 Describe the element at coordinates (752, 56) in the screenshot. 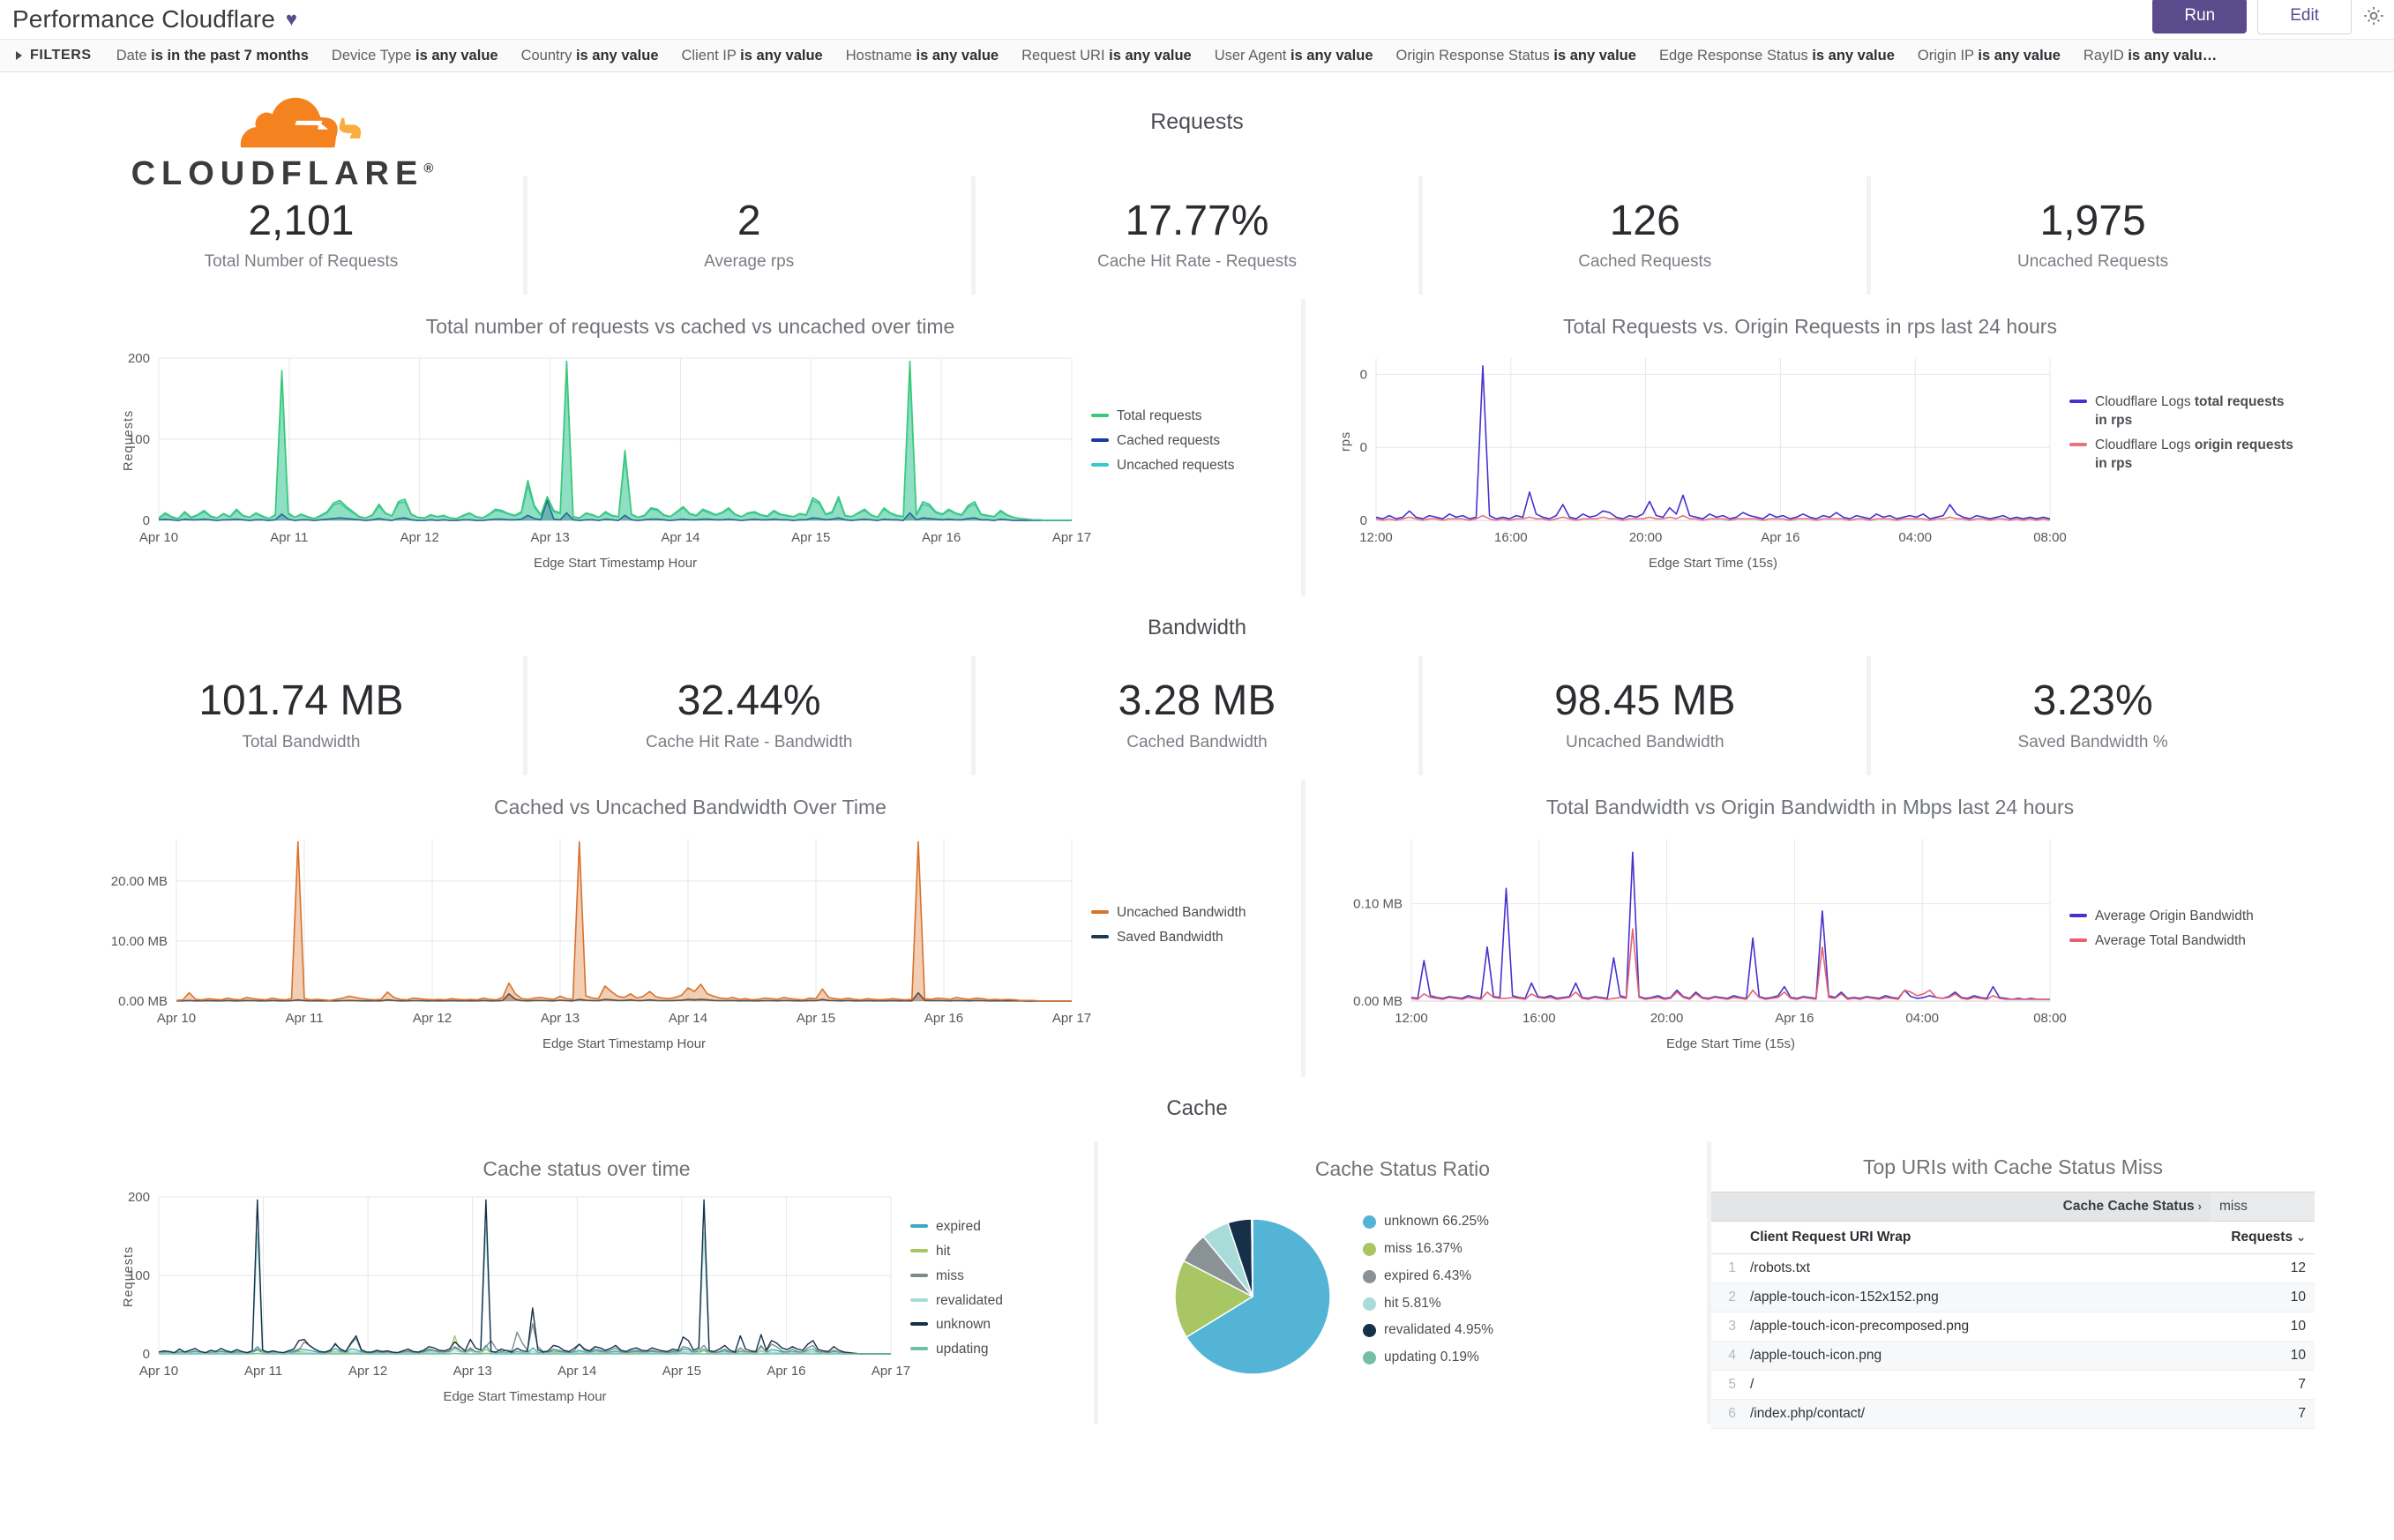

I see `filter-item: Client IP is any value` at that location.